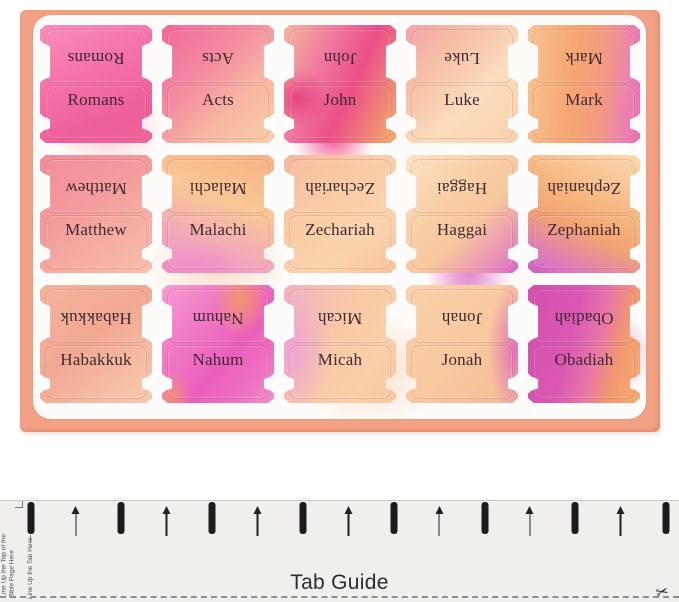 The width and height of the screenshot is (679, 602). I want to click on tab-label: Mark, so click(584, 100).